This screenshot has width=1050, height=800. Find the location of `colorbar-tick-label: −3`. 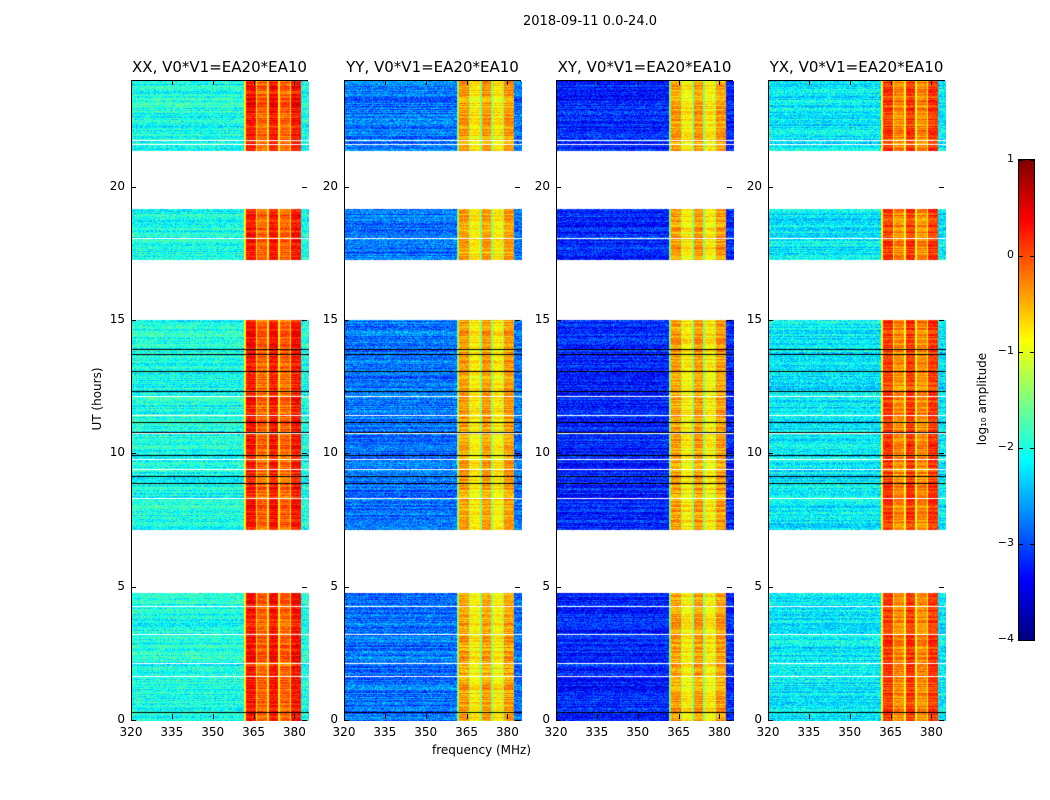

colorbar-tick-label: −3 is located at coordinates (1005, 542).